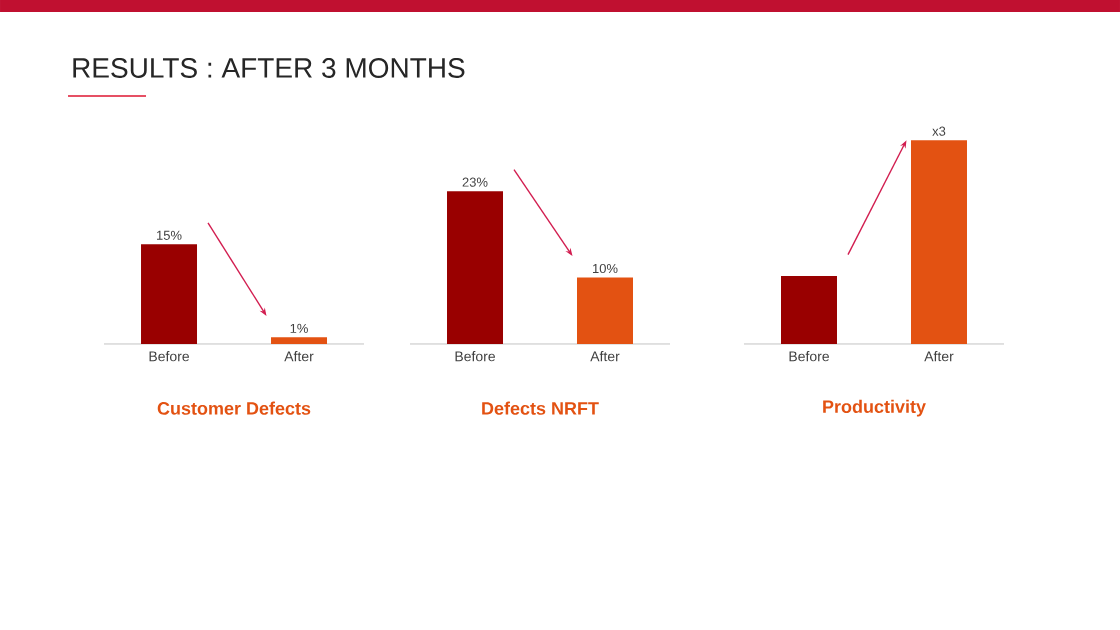 This screenshot has height=630, width=1120. What do you see at coordinates (234, 408) in the screenshot?
I see `text: Customer Defects` at bounding box center [234, 408].